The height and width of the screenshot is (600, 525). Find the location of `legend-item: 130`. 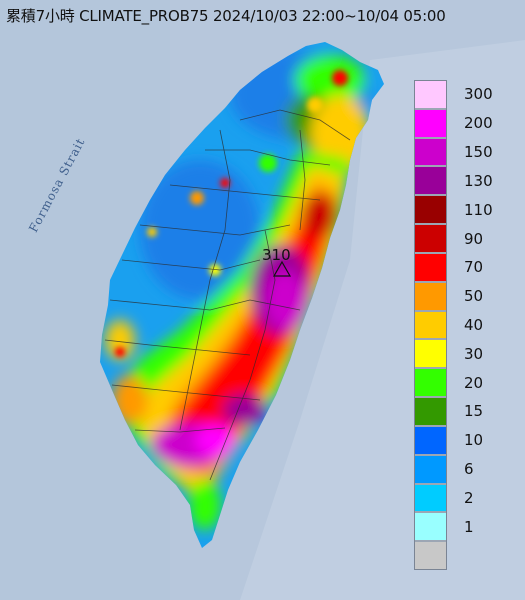

legend-item: 130 is located at coordinates (466, 181).